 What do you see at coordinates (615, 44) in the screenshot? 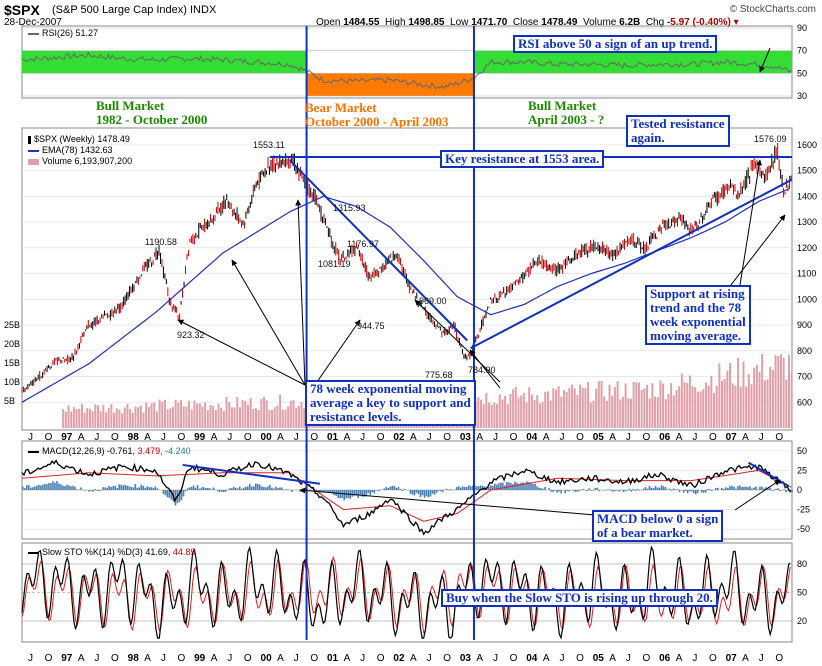
I see `rsi-note: RSI above 50 a sign of an up trend.` at bounding box center [615, 44].